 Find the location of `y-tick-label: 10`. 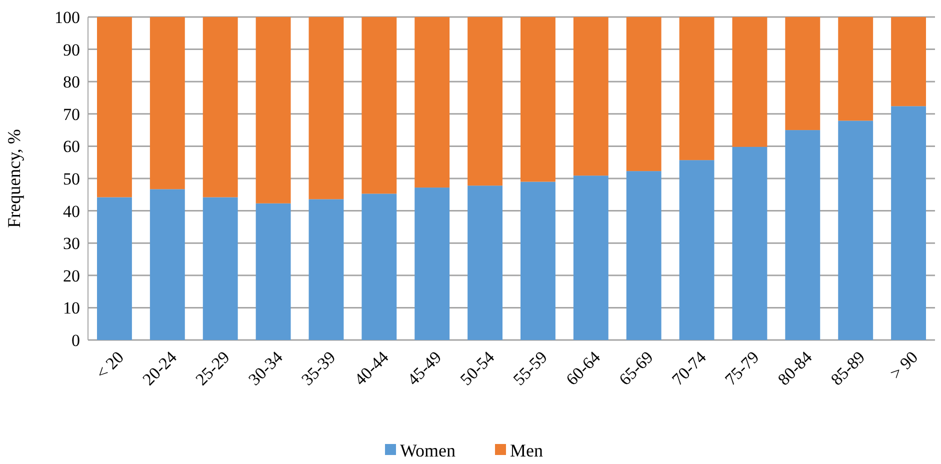

y-tick-label: 10 is located at coordinates (71, 308).